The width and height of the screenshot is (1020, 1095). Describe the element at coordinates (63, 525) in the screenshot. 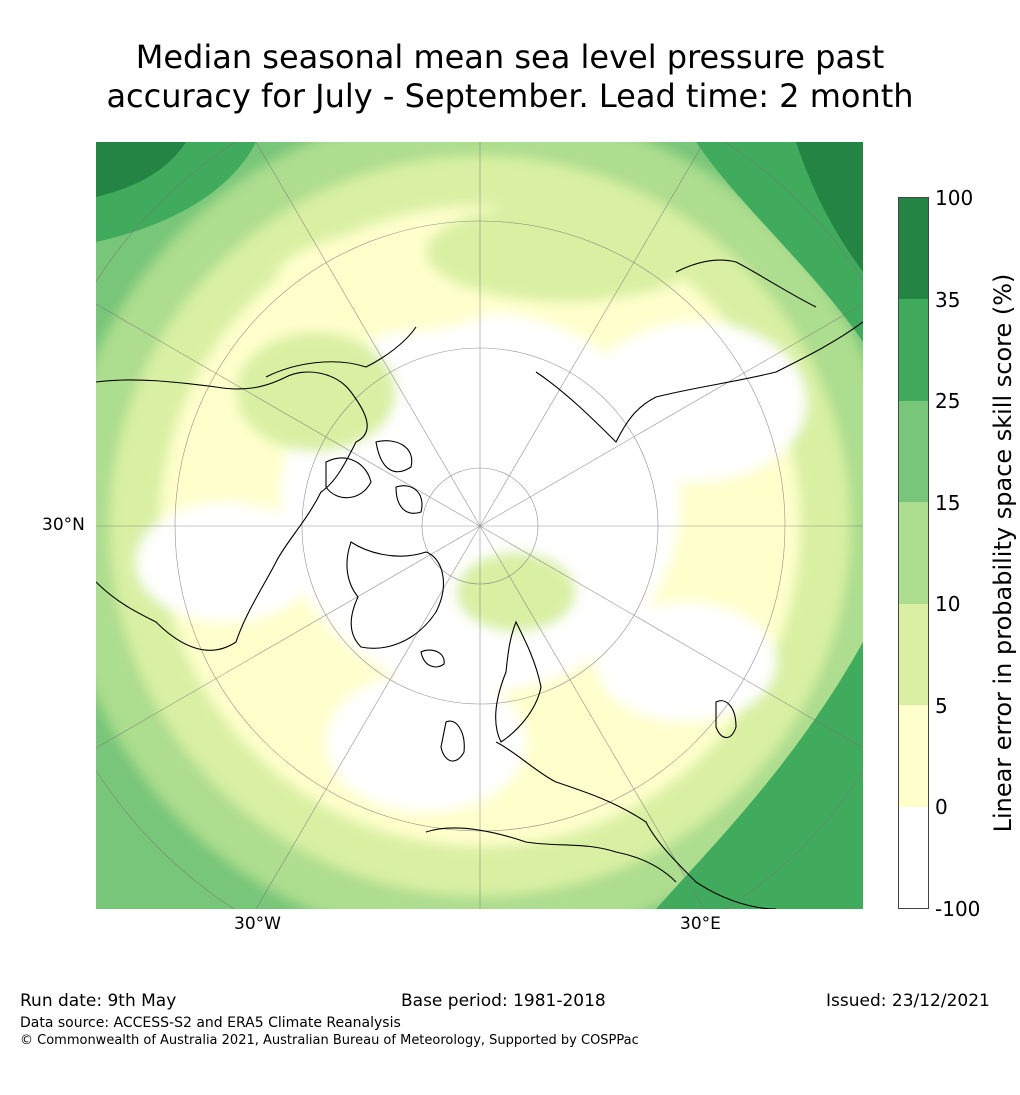

I see `lat-label-30n: 30°N` at that location.